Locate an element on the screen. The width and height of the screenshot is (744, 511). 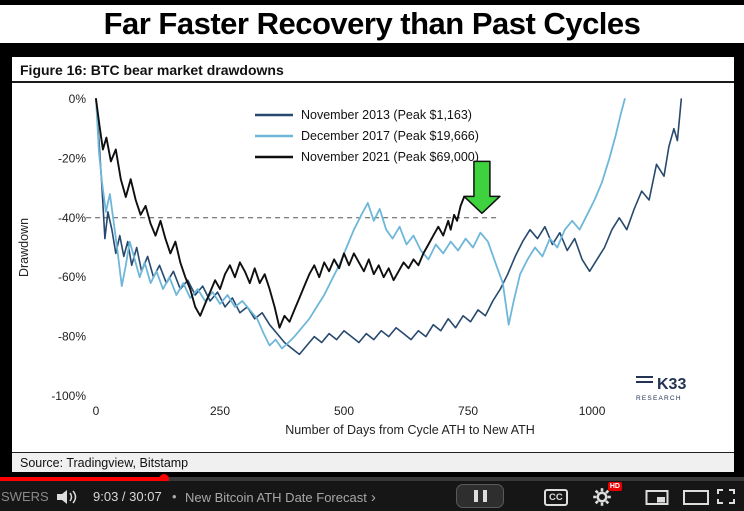
svg-text:Number of Days from Cycle ATH: Number of Days from Cycle ATH to New ATH is located at coordinates (410, 430).